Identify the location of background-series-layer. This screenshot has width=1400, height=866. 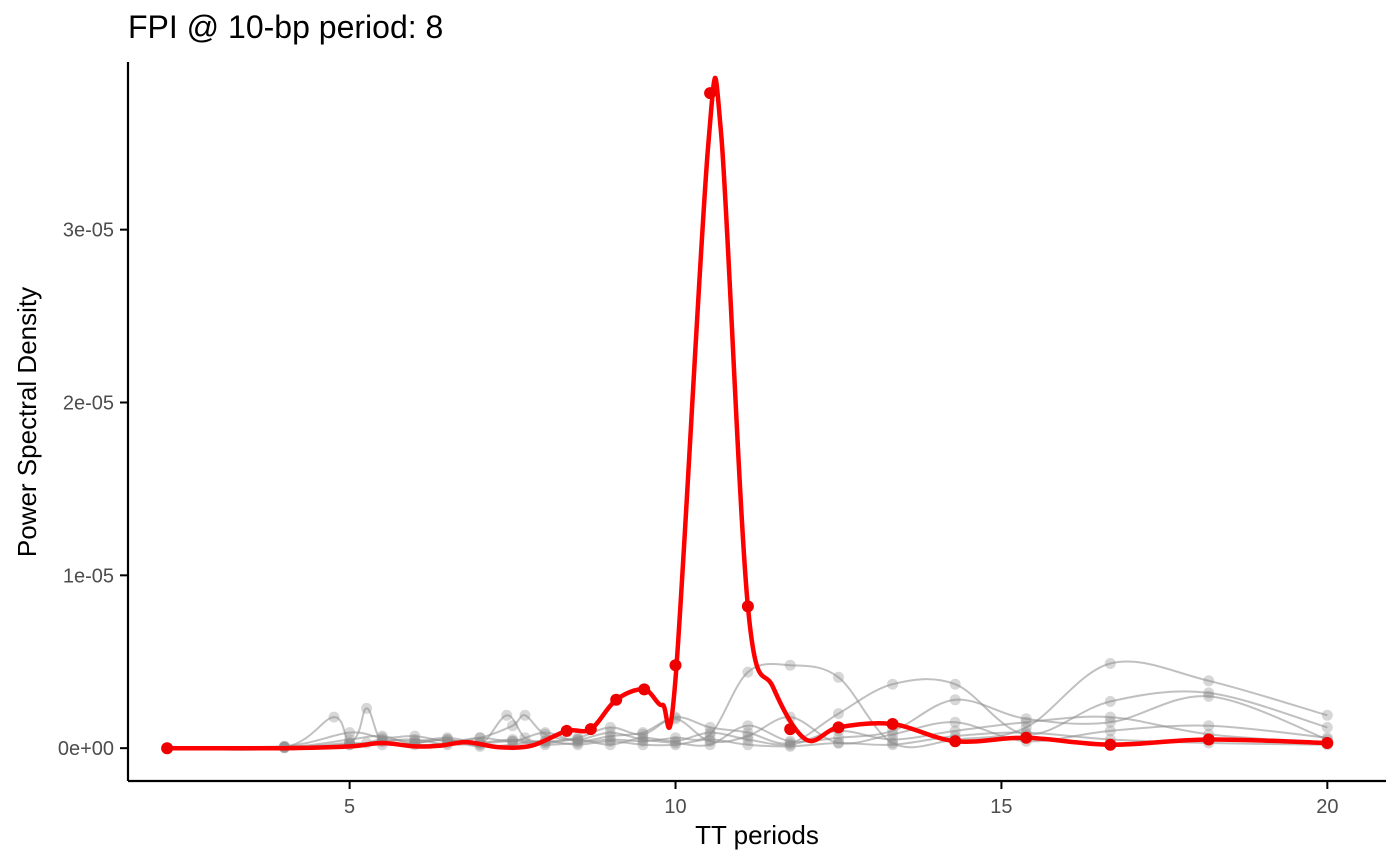
(747, 706).